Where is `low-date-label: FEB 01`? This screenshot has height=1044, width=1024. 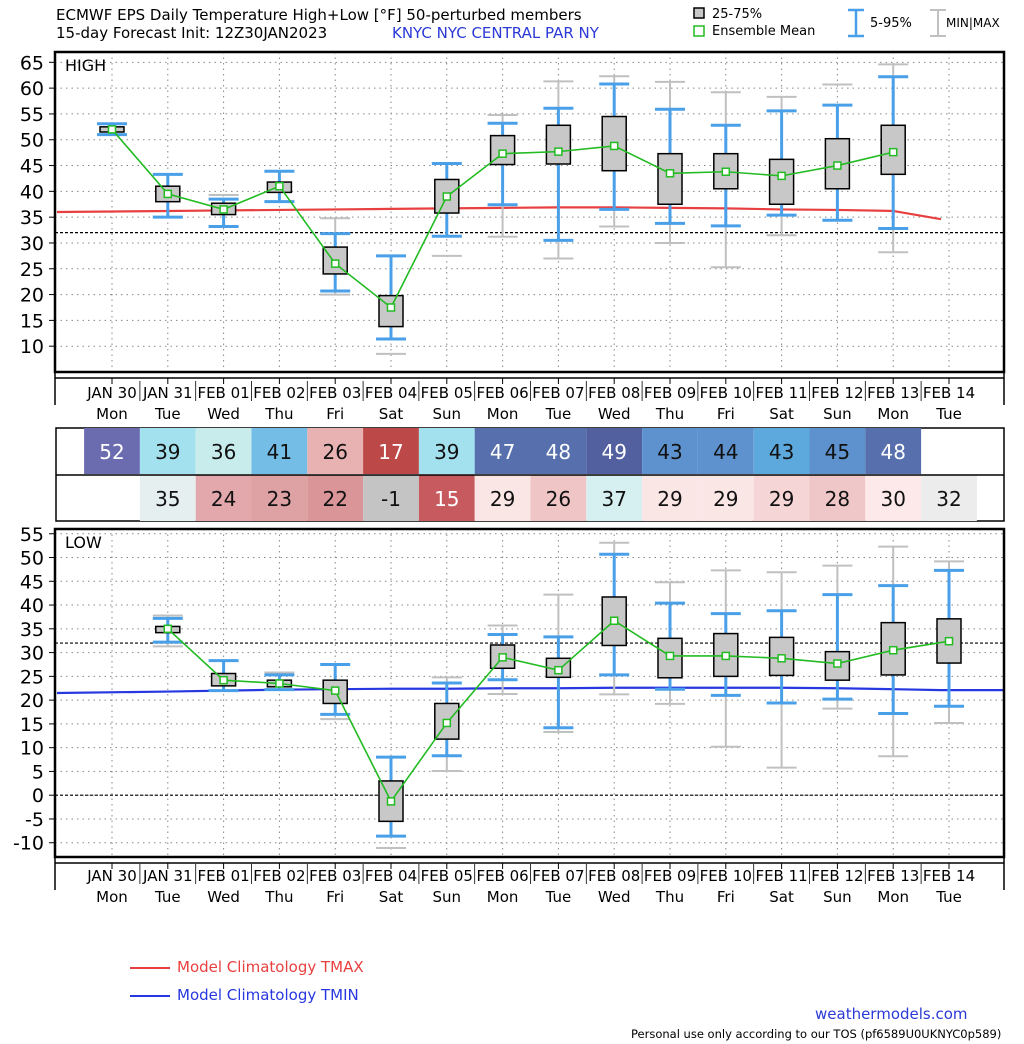 low-date-label: FEB 01 is located at coordinates (223, 876).